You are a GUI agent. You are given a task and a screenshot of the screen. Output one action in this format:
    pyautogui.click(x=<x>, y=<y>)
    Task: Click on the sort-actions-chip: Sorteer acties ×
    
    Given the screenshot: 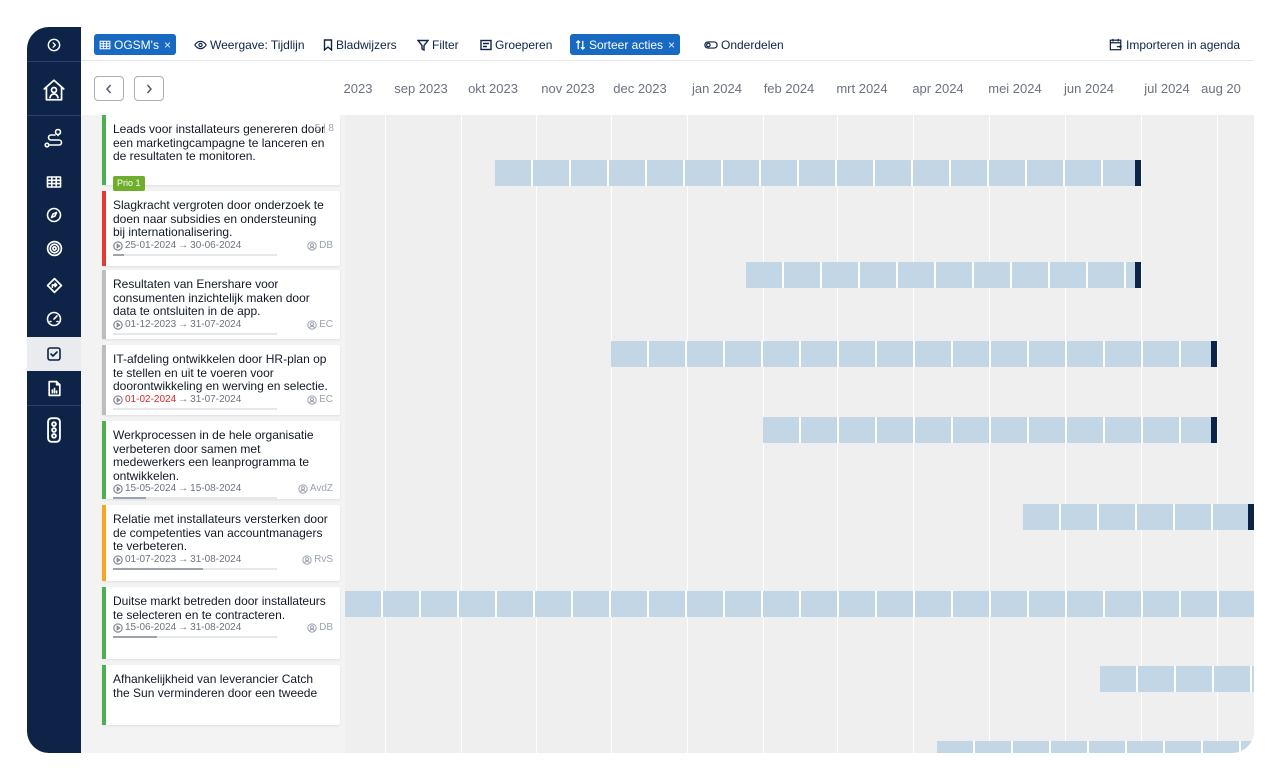 What is the action you would take?
    pyautogui.click(x=625, y=44)
    